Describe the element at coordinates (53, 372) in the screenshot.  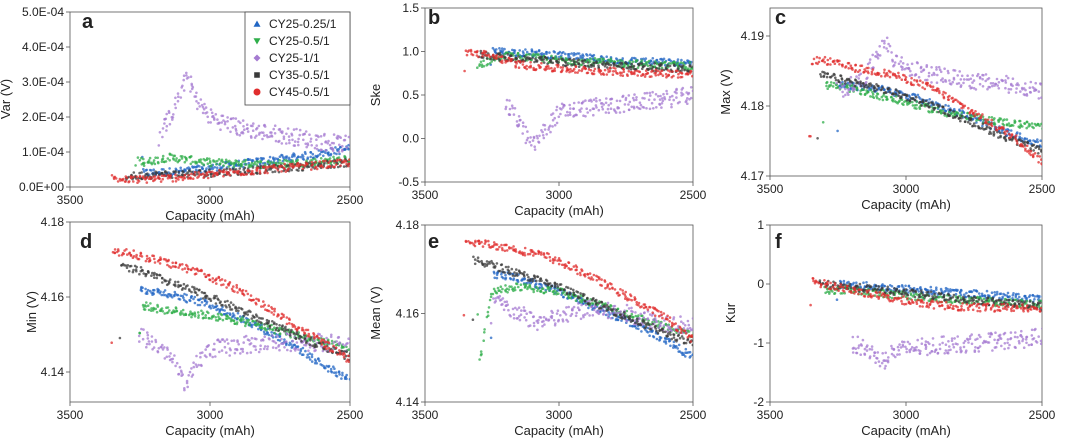
I see `y-tick-label: 4.14` at that location.